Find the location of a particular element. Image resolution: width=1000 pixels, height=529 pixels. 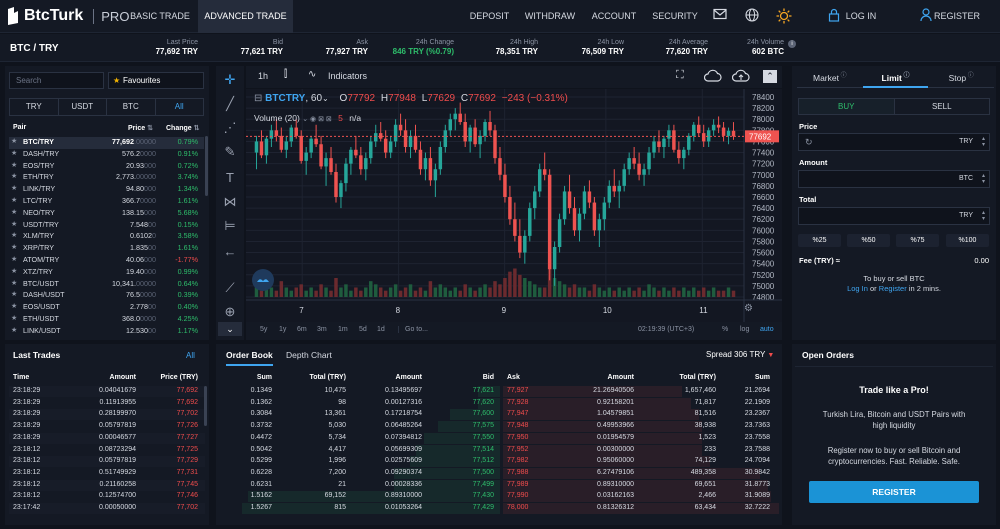

info-icon: ⓘ is located at coordinates (842, 76).